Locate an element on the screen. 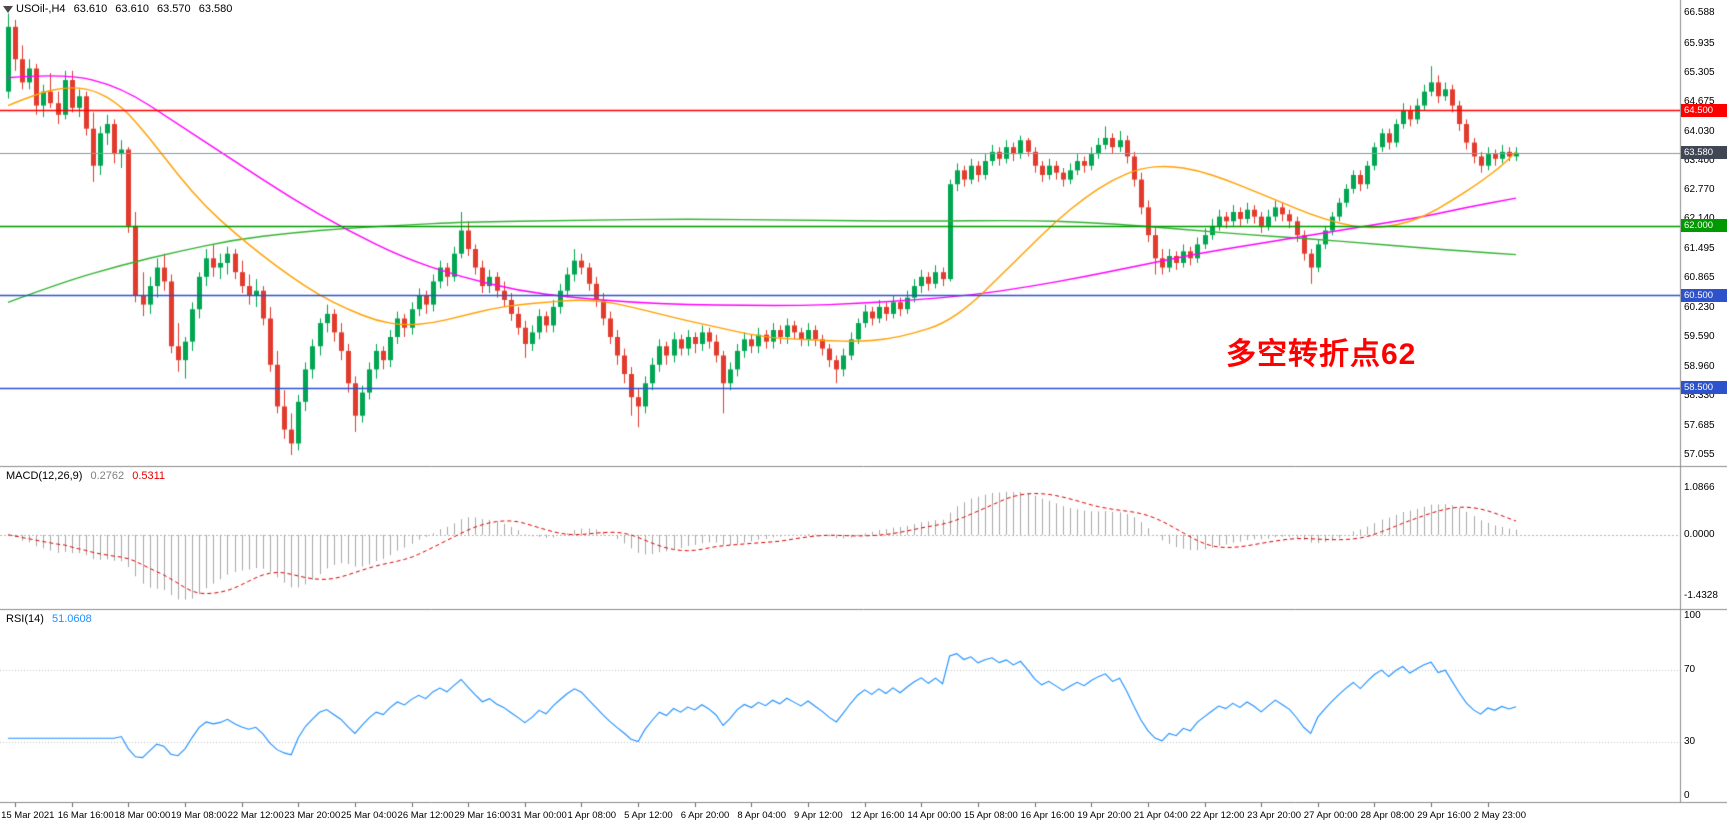  rsi-header: RSI(14) 51.0608 is located at coordinates (51, 619).